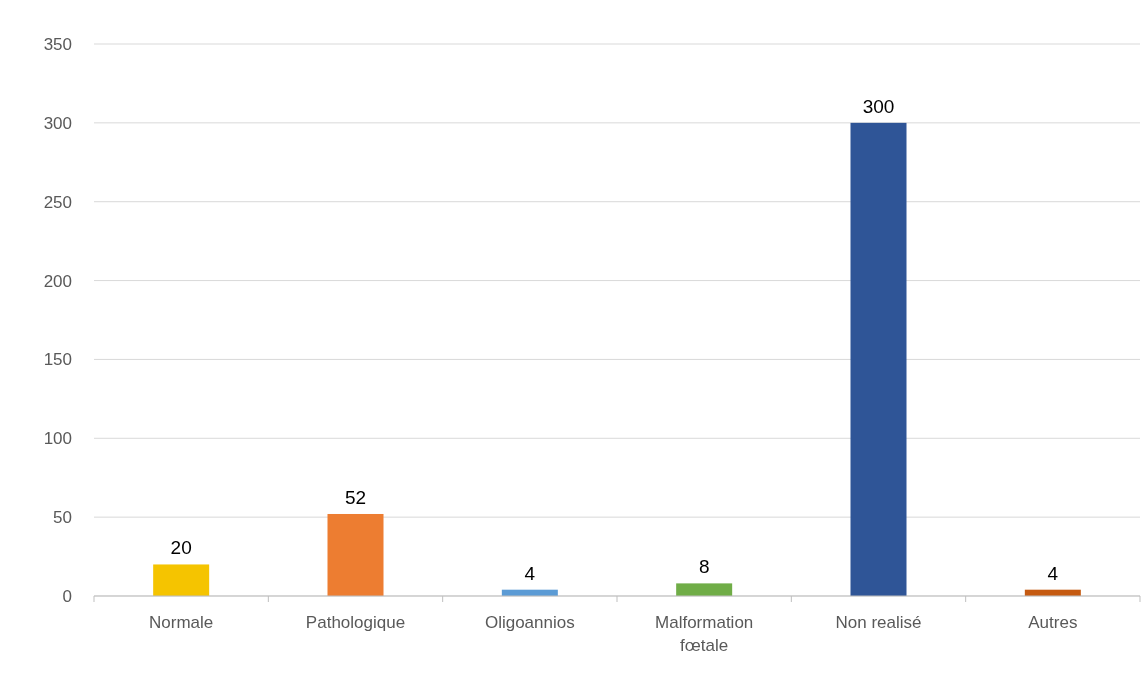 This screenshot has height=675, width=1147. I want to click on y-tick-label: 200, so click(57, 281).